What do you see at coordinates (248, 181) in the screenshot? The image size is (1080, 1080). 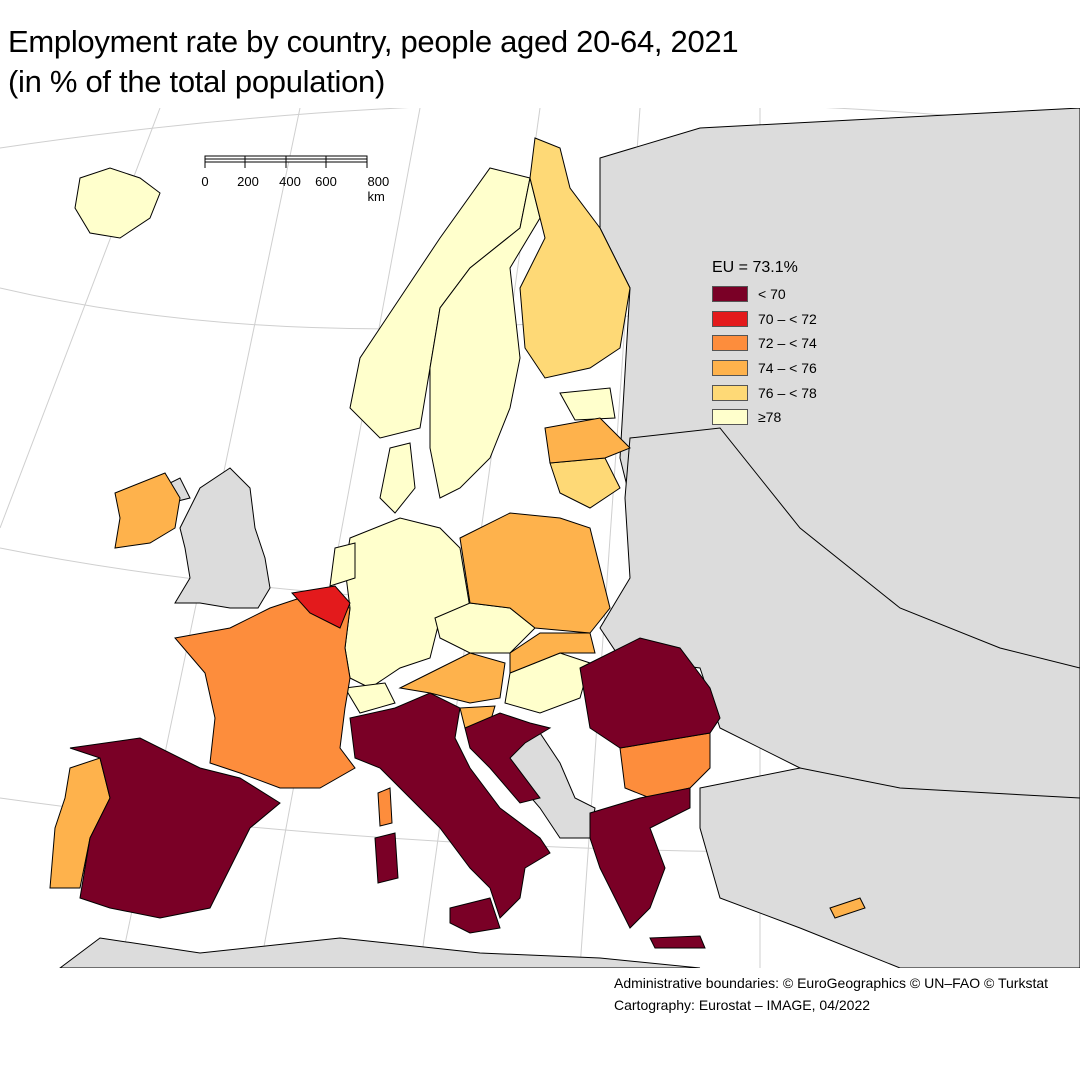 I see `scale-tick-200: 200` at bounding box center [248, 181].